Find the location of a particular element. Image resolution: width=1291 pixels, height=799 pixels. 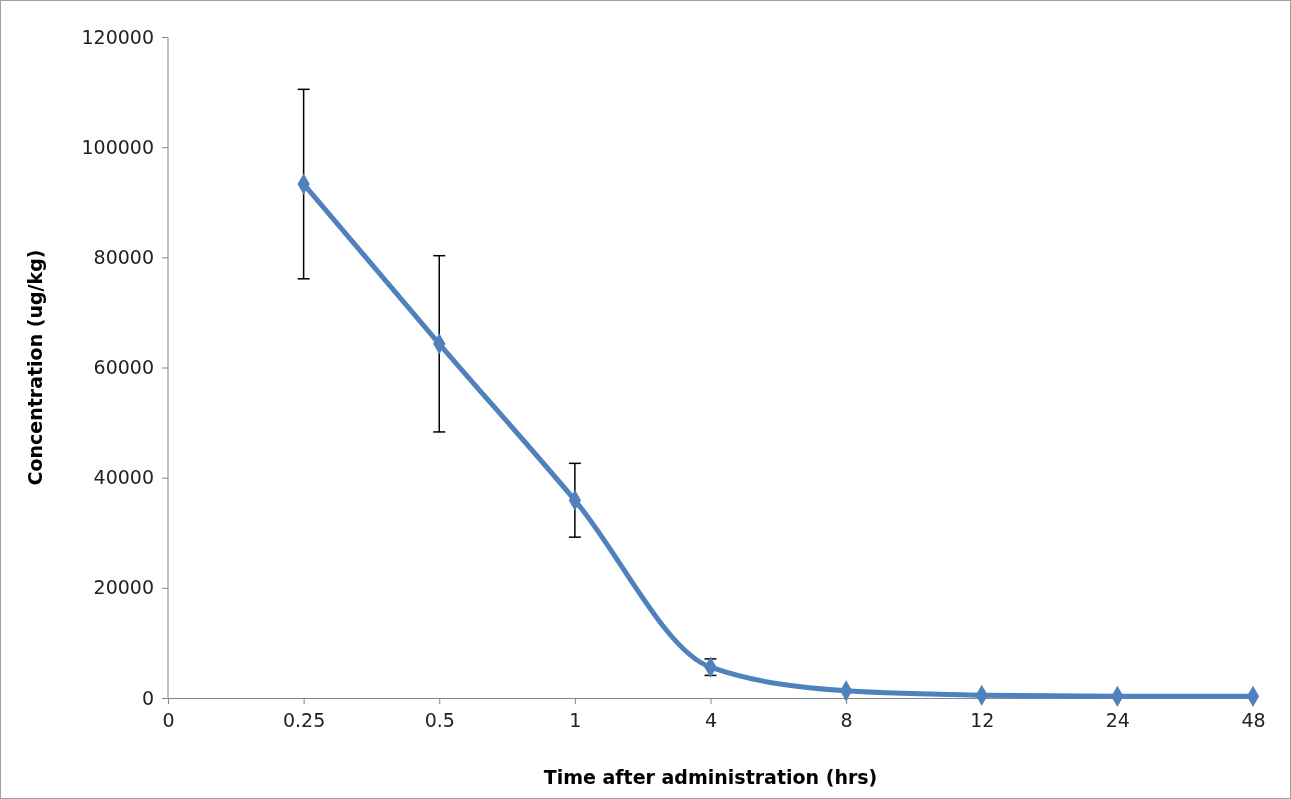

y-tick-label: 80000 is located at coordinates (123, 256).